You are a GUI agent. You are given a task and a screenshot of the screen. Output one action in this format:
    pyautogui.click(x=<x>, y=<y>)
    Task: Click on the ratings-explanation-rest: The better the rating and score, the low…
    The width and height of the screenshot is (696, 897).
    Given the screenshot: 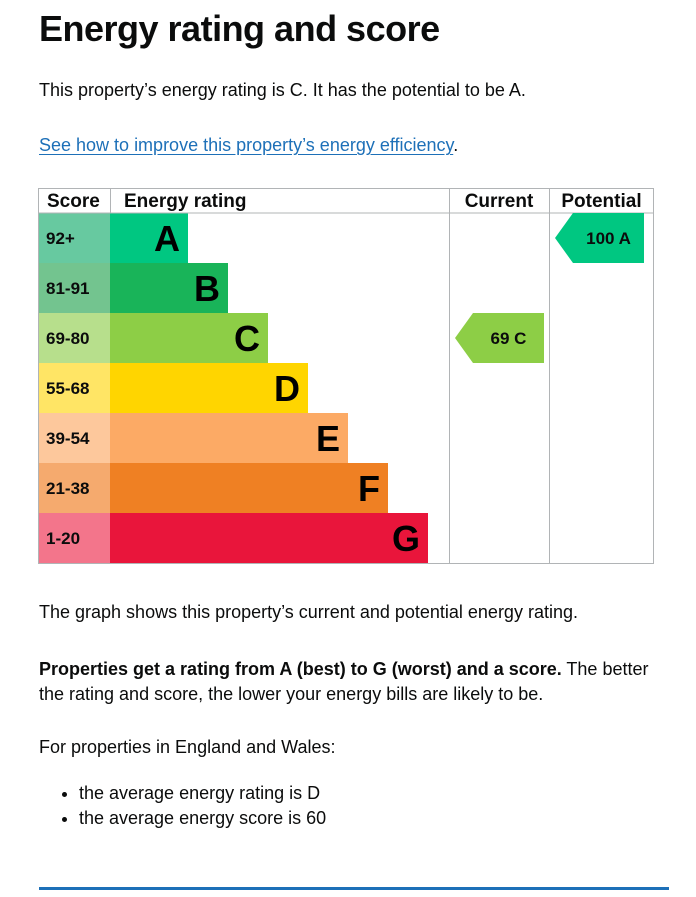 What is the action you would take?
    pyautogui.click(x=344, y=681)
    